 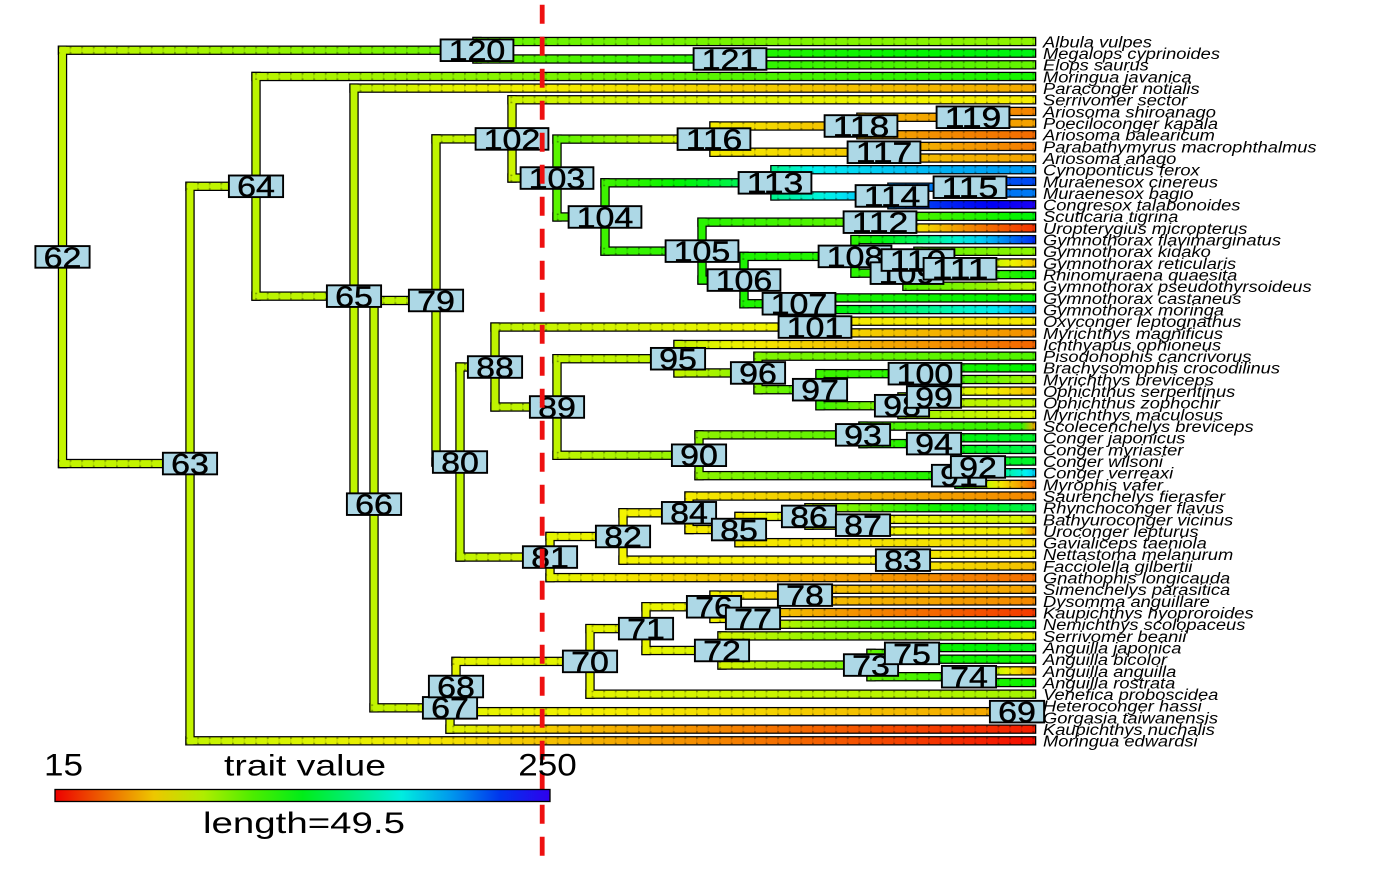 I want to click on svg-text: 117, so click(x=884, y=154).